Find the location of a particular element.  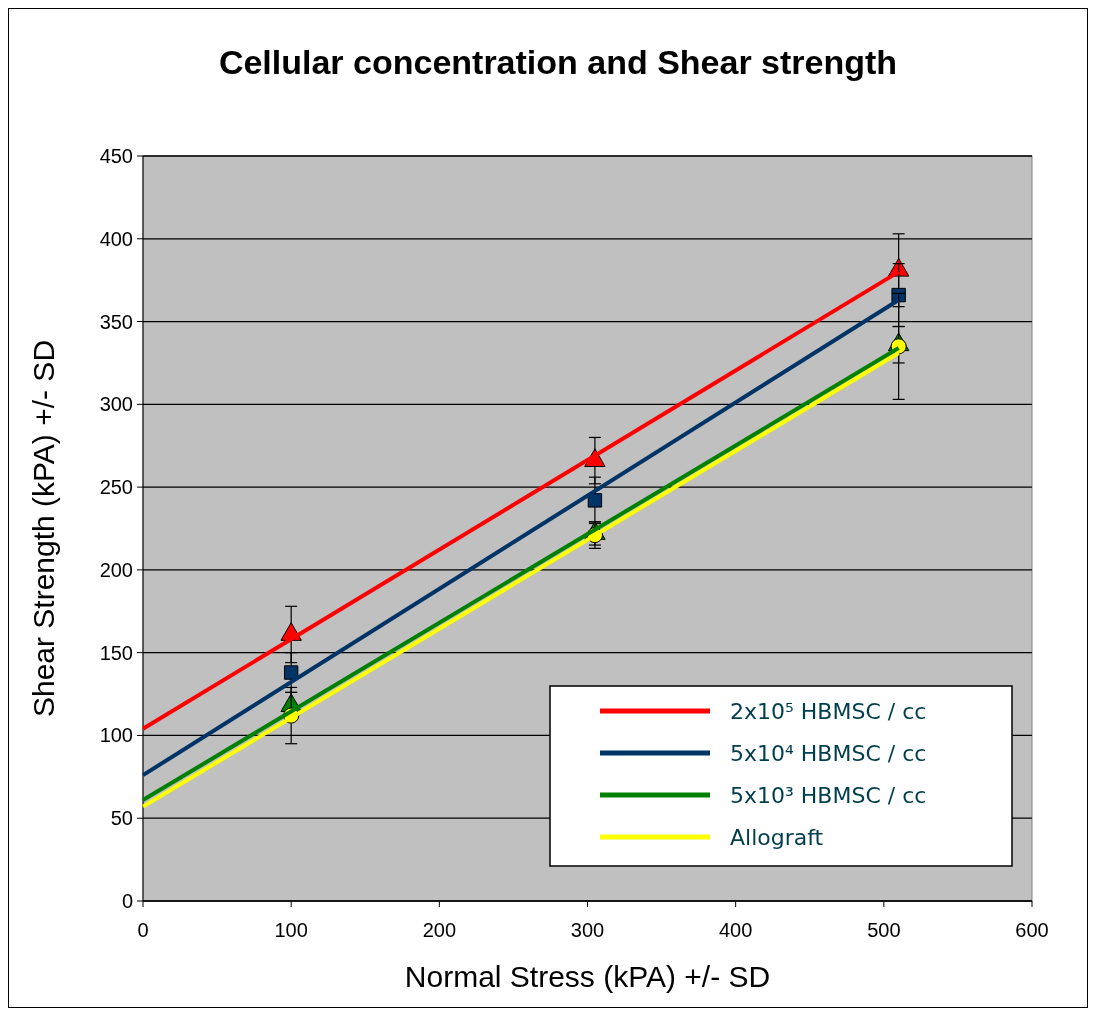

x-tick-label: 0 is located at coordinates (143, 930).